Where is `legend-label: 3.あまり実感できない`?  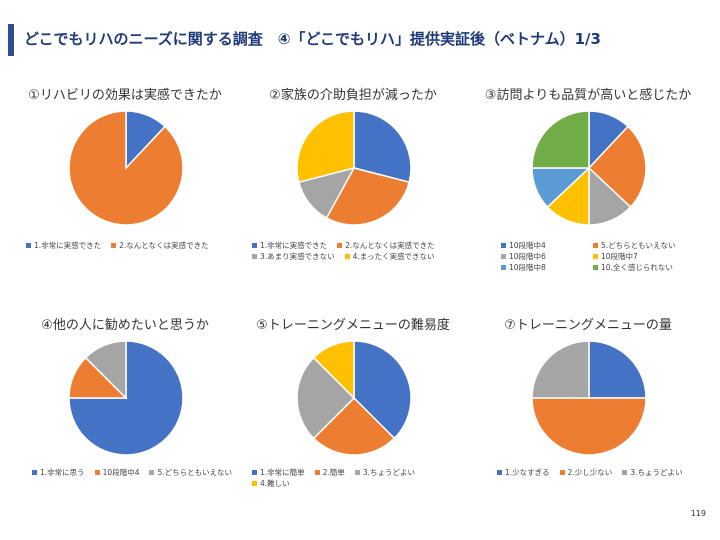
legend-label: 3.あまり実感できない is located at coordinates (297, 256).